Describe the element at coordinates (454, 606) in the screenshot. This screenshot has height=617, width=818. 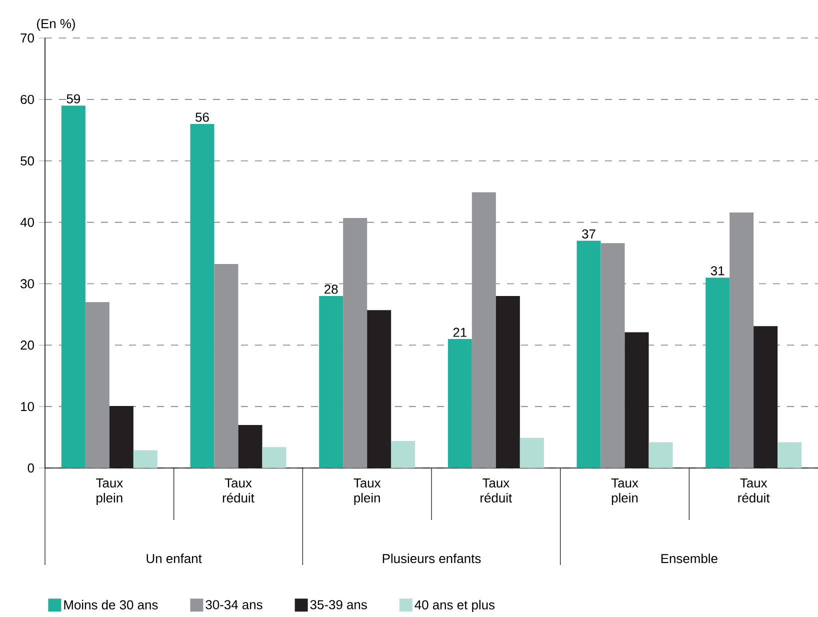
I see `legend-label: 40 ans et plus` at that location.